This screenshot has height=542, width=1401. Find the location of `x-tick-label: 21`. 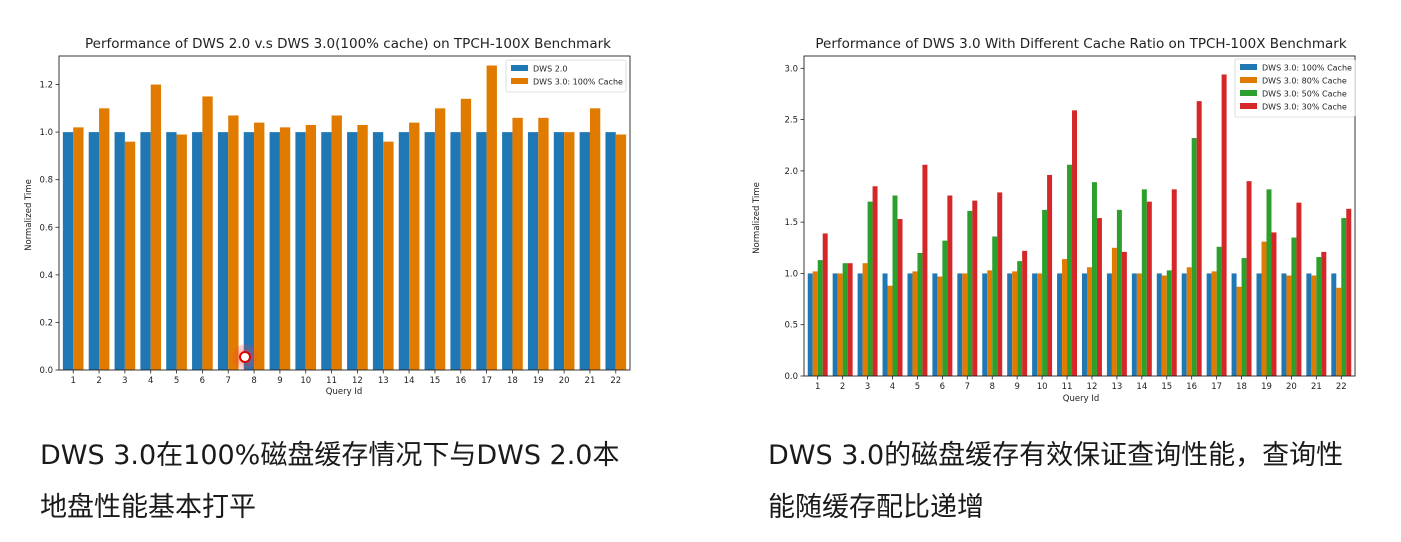

x-tick-label: 21 is located at coordinates (590, 381).